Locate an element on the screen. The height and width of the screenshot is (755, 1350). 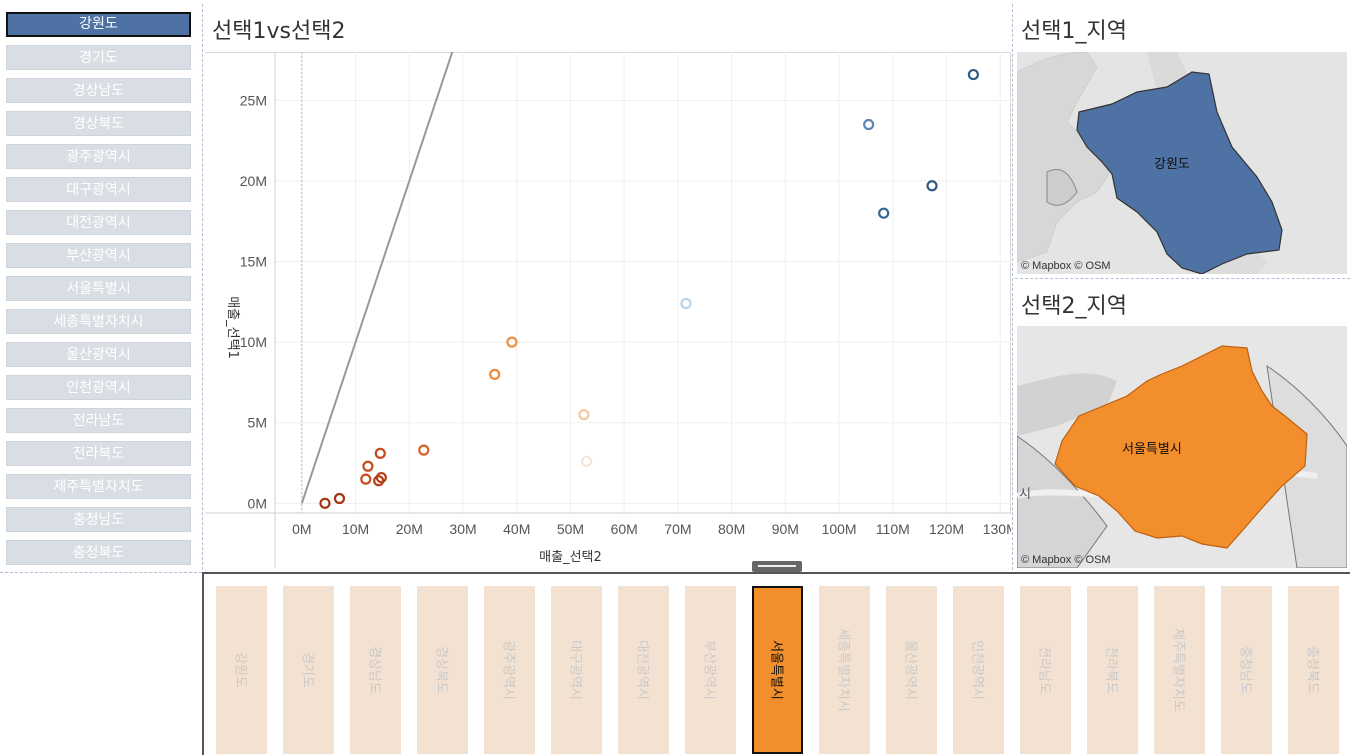
y-tick-label: 5M is located at coordinates (257, 423).